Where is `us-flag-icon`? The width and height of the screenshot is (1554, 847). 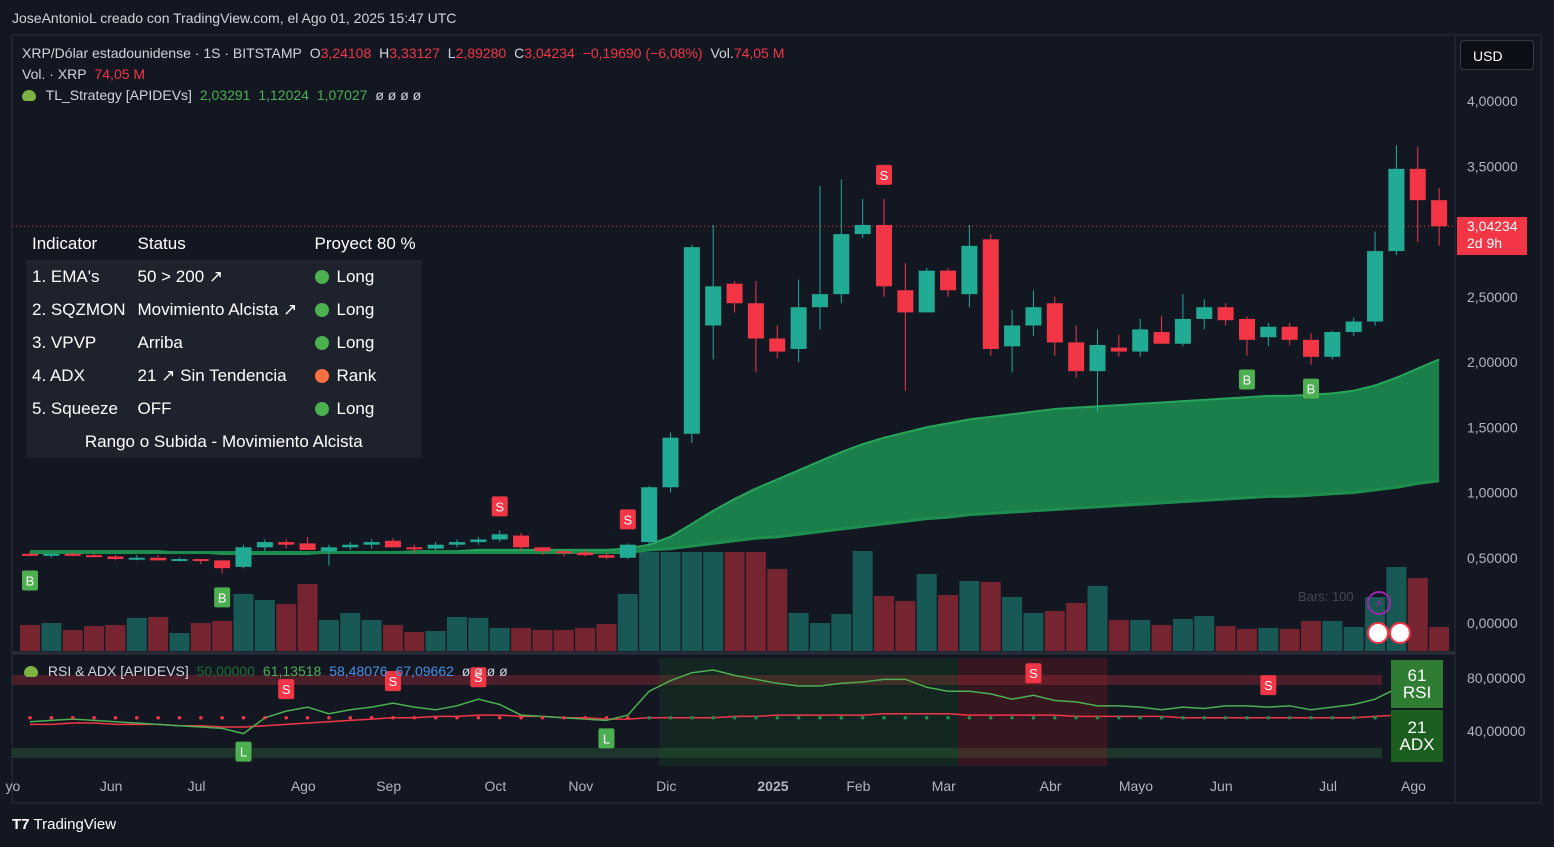 us-flag-icon is located at coordinates (1378, 633).